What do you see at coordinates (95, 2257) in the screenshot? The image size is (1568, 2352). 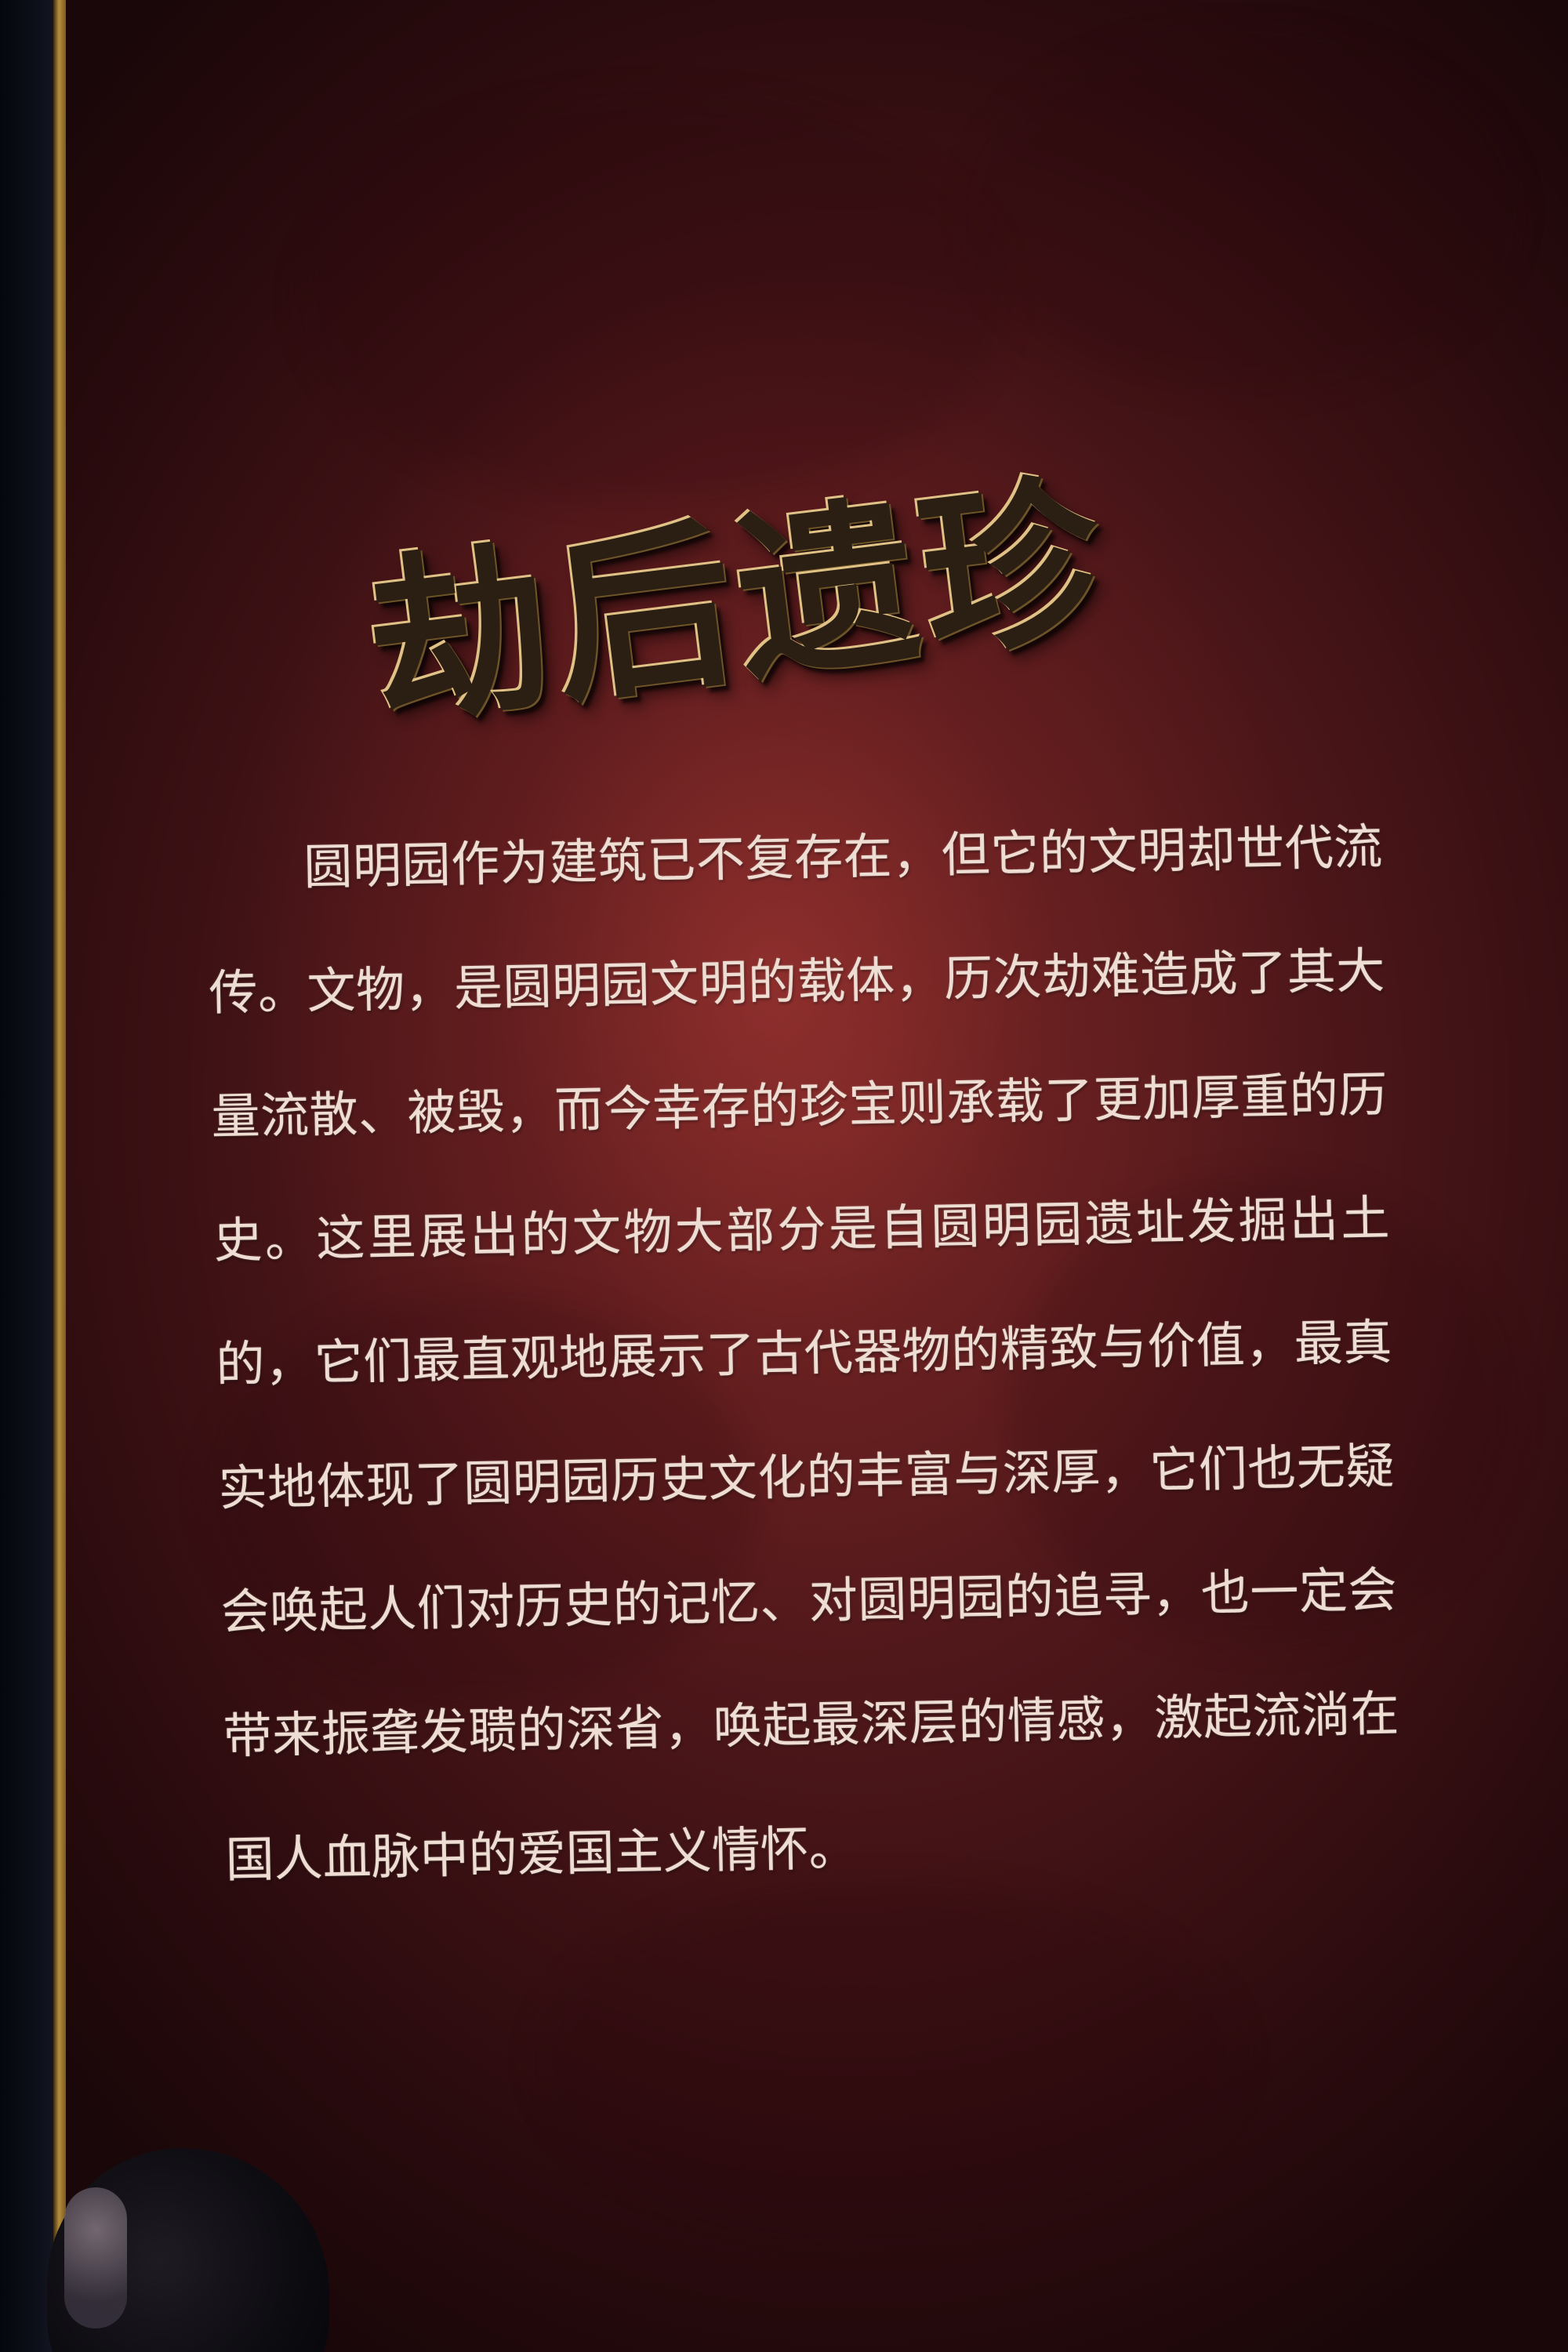 I see `hair-accessory` at bounding box center [95, 2257].